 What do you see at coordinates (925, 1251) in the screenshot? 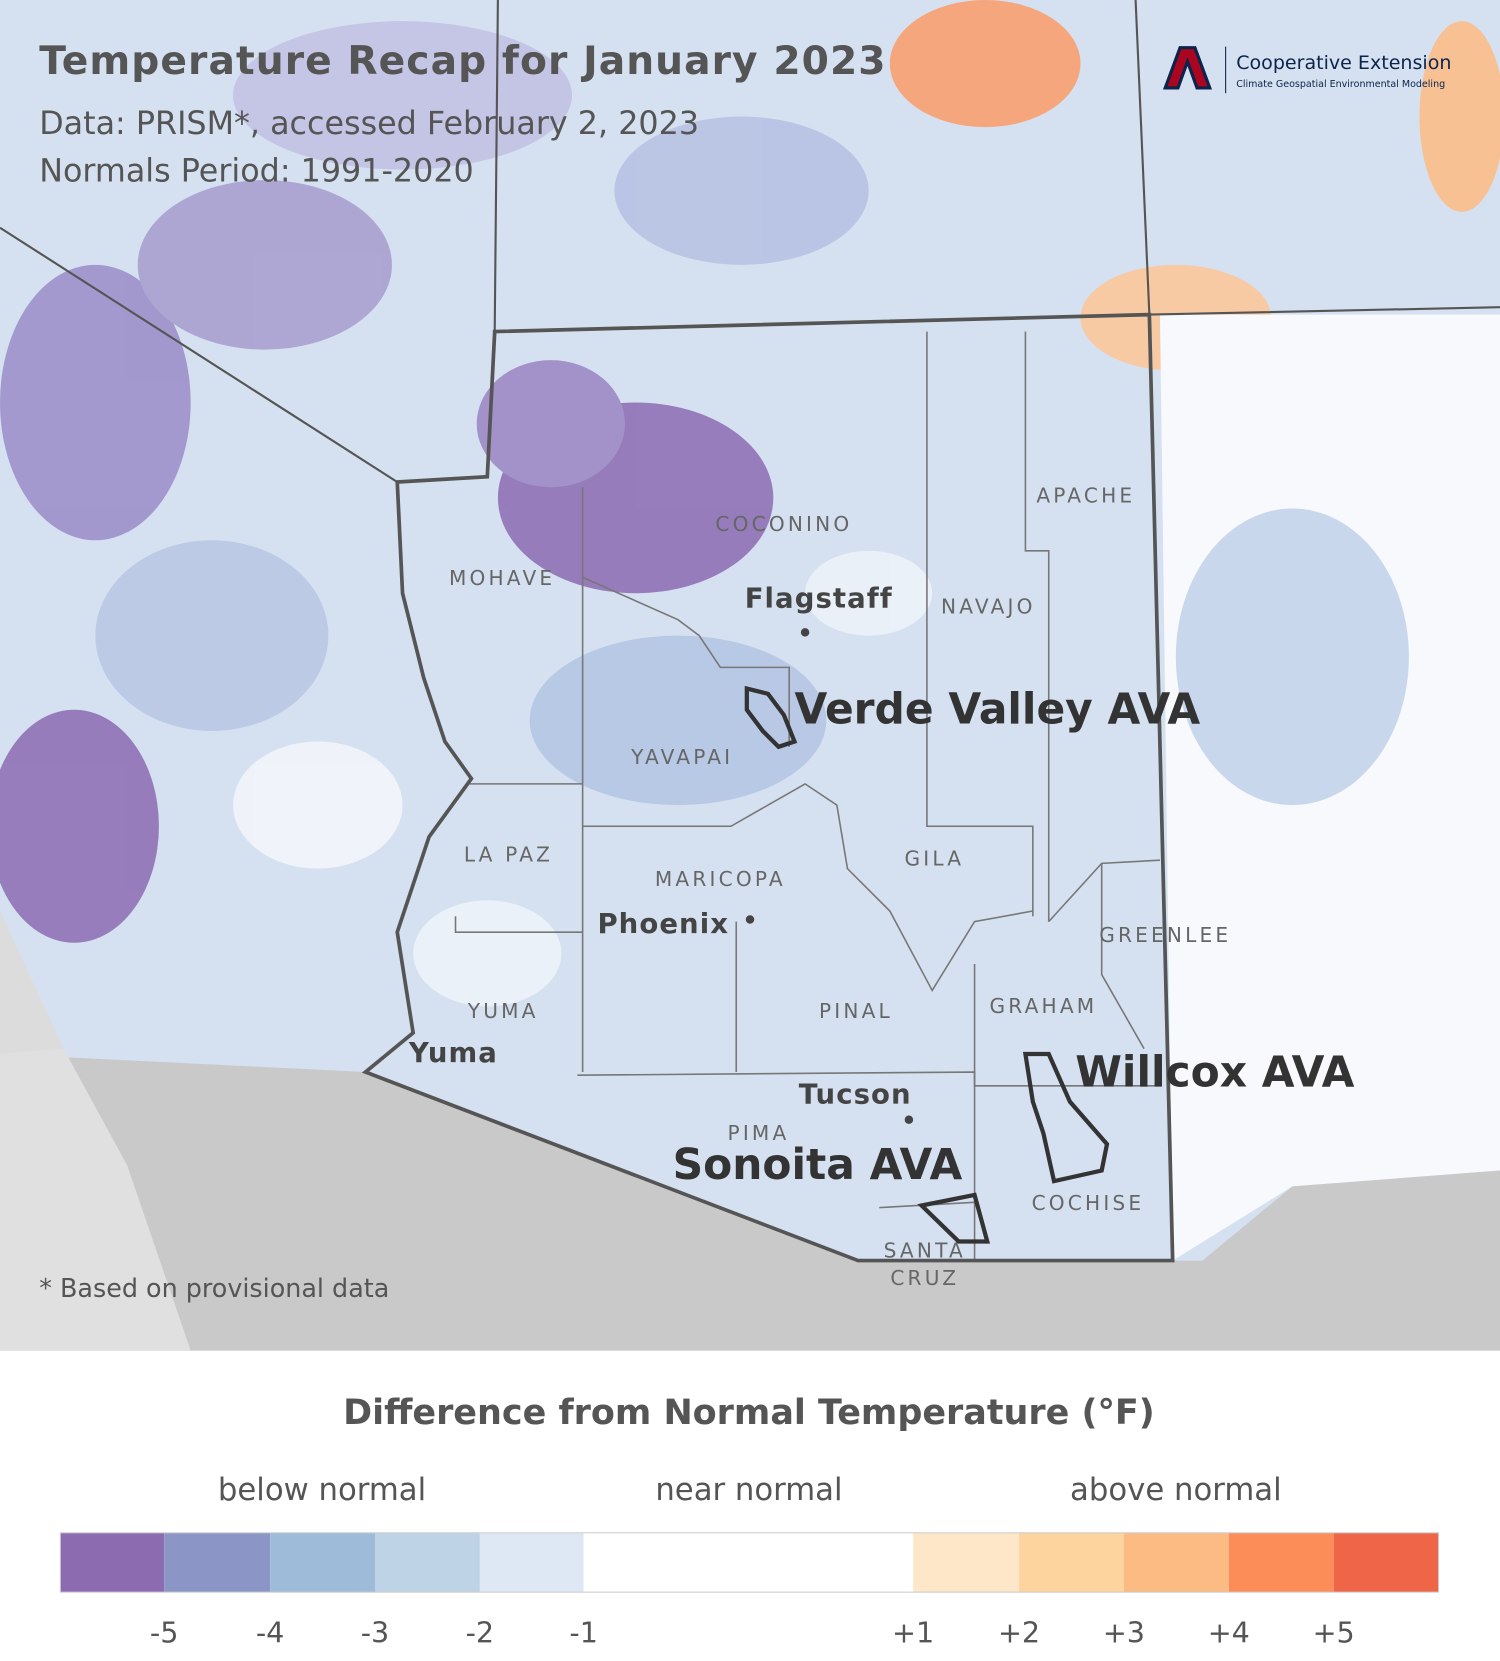
I see `county-label: SANTA` at bounding box center [925, 1251].